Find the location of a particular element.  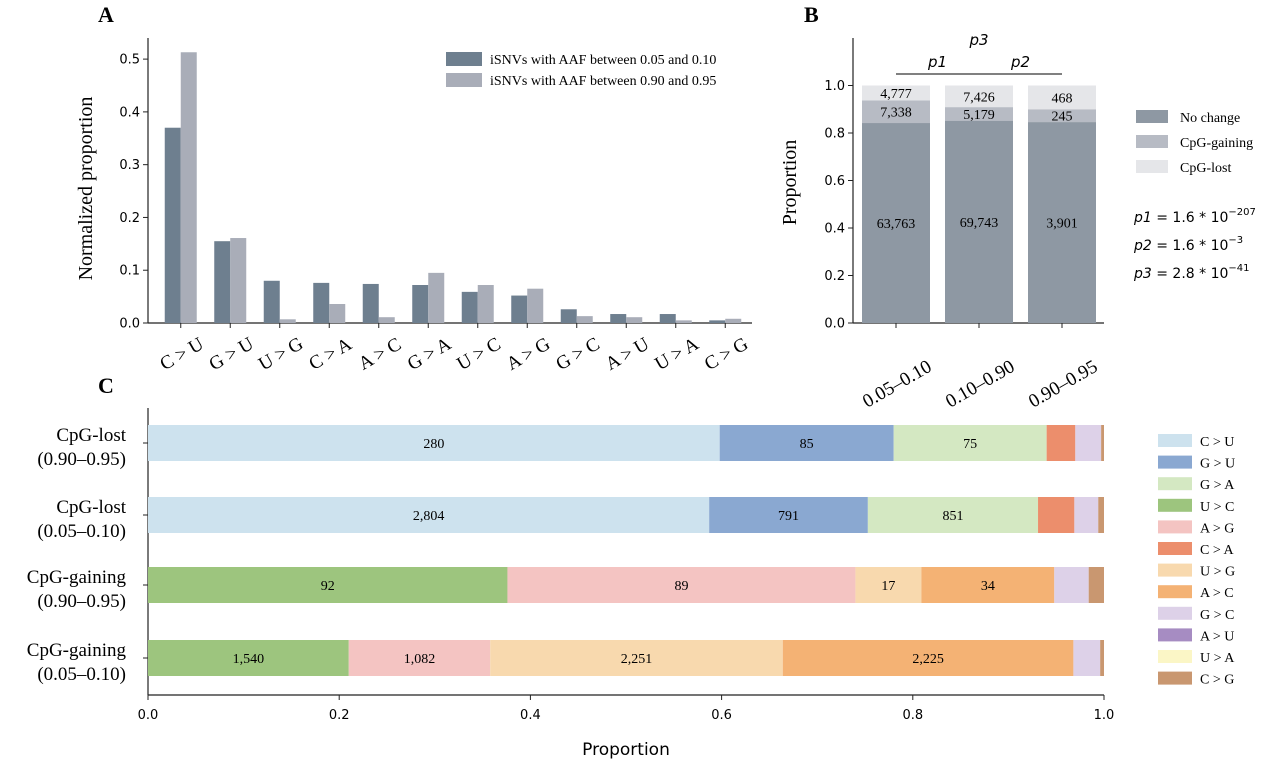

data-label-c: 1,082 is located at coordinates (420, 659).